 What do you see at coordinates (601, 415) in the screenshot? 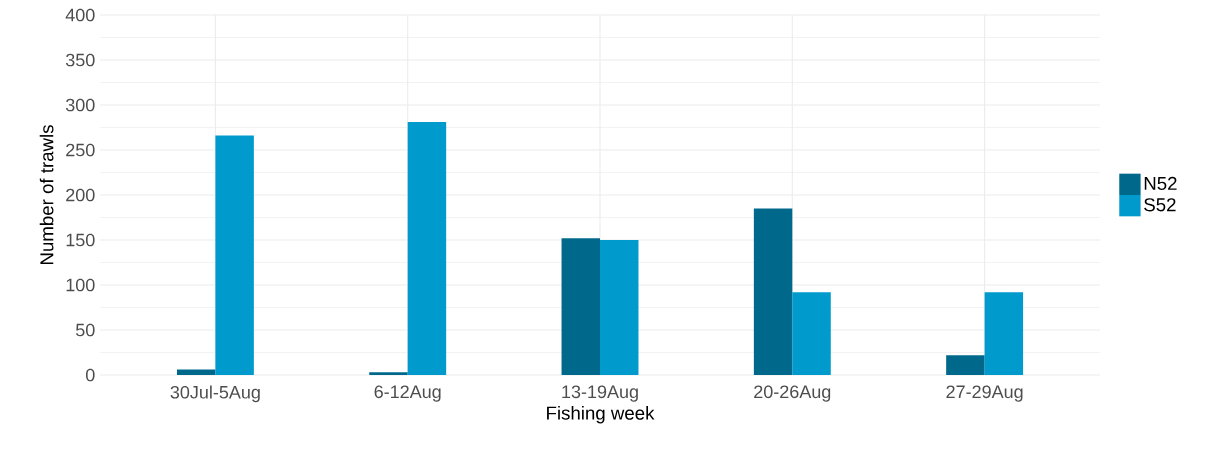
I see `x-axis-title: Fishing week` at bounding box center [601, 415].